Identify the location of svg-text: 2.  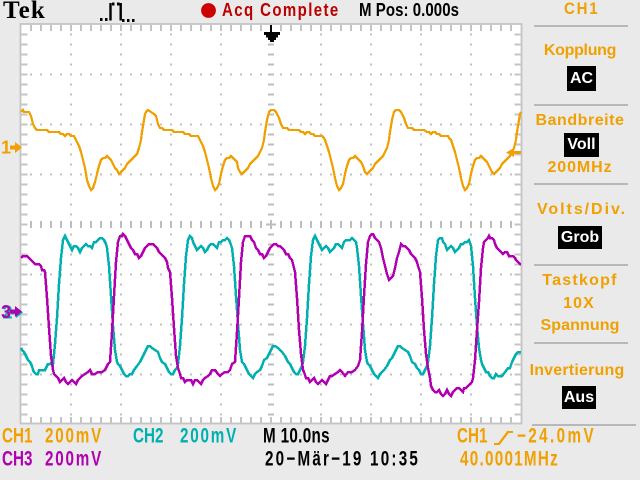
(8, 313).